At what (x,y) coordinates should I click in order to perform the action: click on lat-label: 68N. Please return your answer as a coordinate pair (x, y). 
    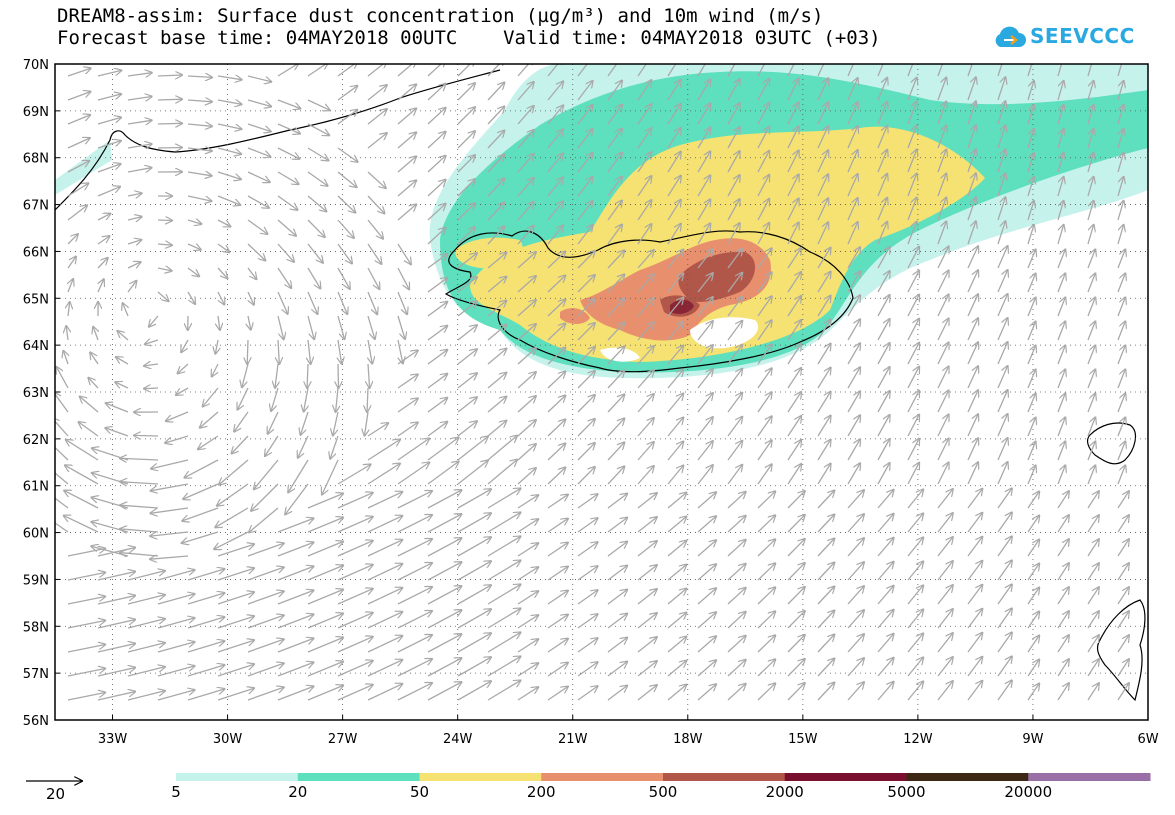
    Looking at the image, I should click on (36, 159).